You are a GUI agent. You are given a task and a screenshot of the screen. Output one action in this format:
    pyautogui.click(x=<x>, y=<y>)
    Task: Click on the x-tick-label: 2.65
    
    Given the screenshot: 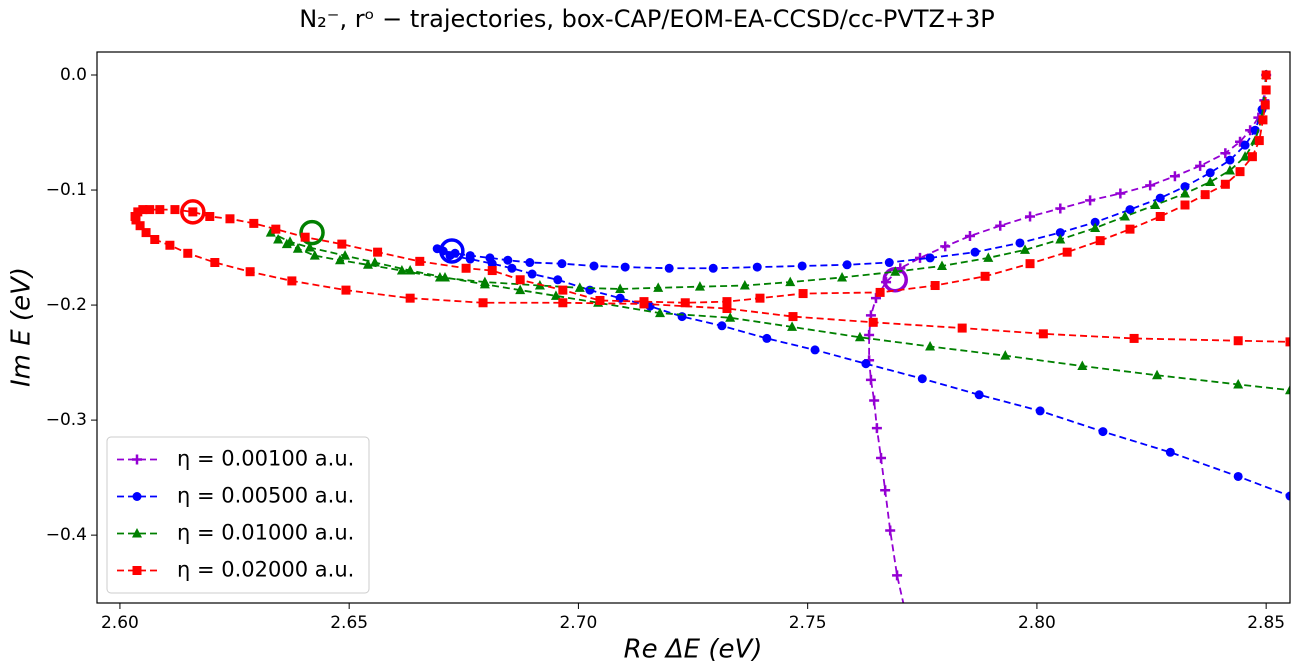 What is the action you would take?
    pyautogui.click(x=349, y=623)
    